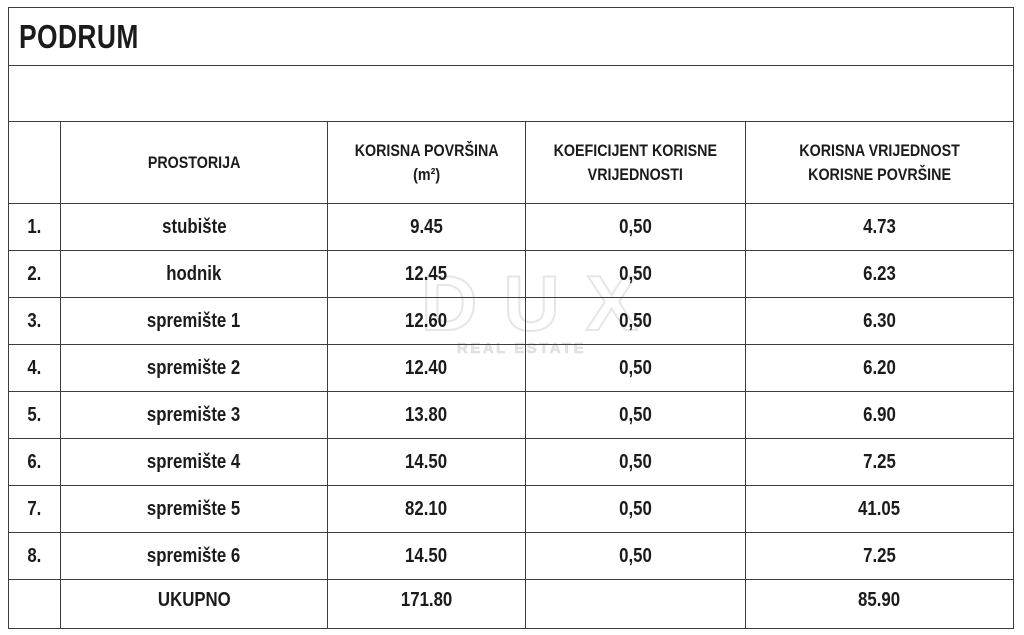 The width and height of the screenshot is (1024, 635). I want to click on total-num-cell, so click(34, 604).